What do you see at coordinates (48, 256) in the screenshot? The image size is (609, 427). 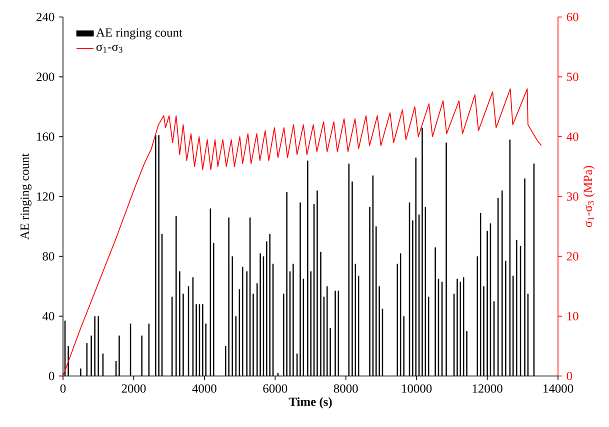 I see `y-tick-label: 80` at bounding box center [48, 256].